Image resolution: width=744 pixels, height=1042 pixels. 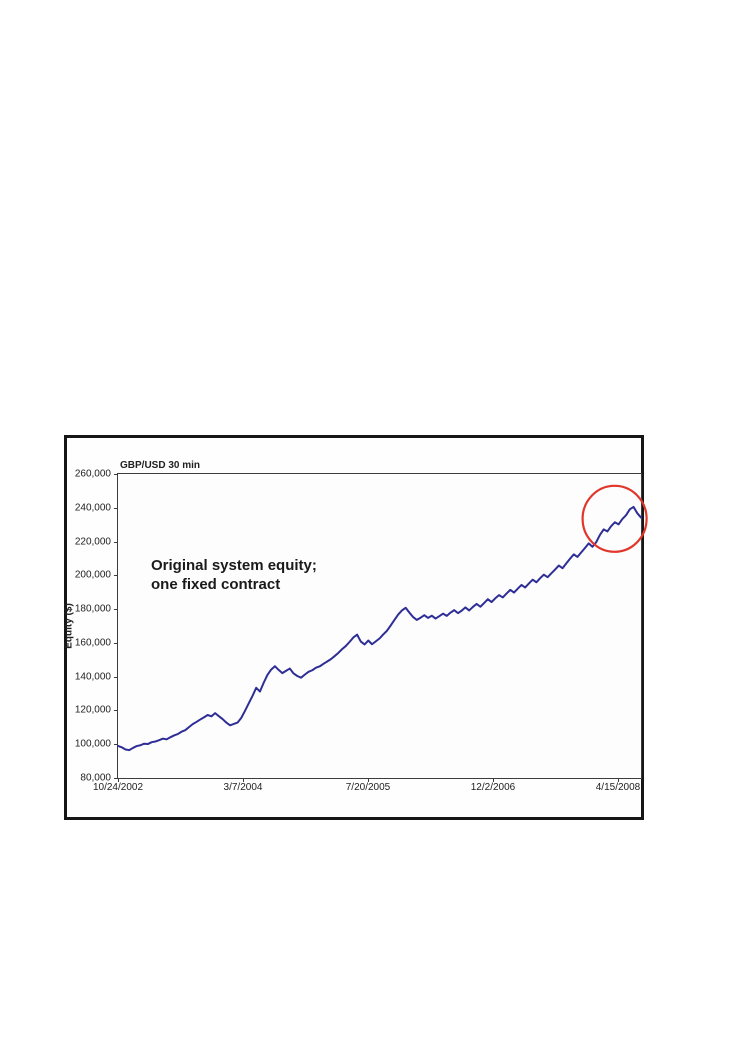 What do you see at coordinates (95, 778) in the screenshot?
I see `y-tick-label: 80,000` at bounding box center [95, 778].